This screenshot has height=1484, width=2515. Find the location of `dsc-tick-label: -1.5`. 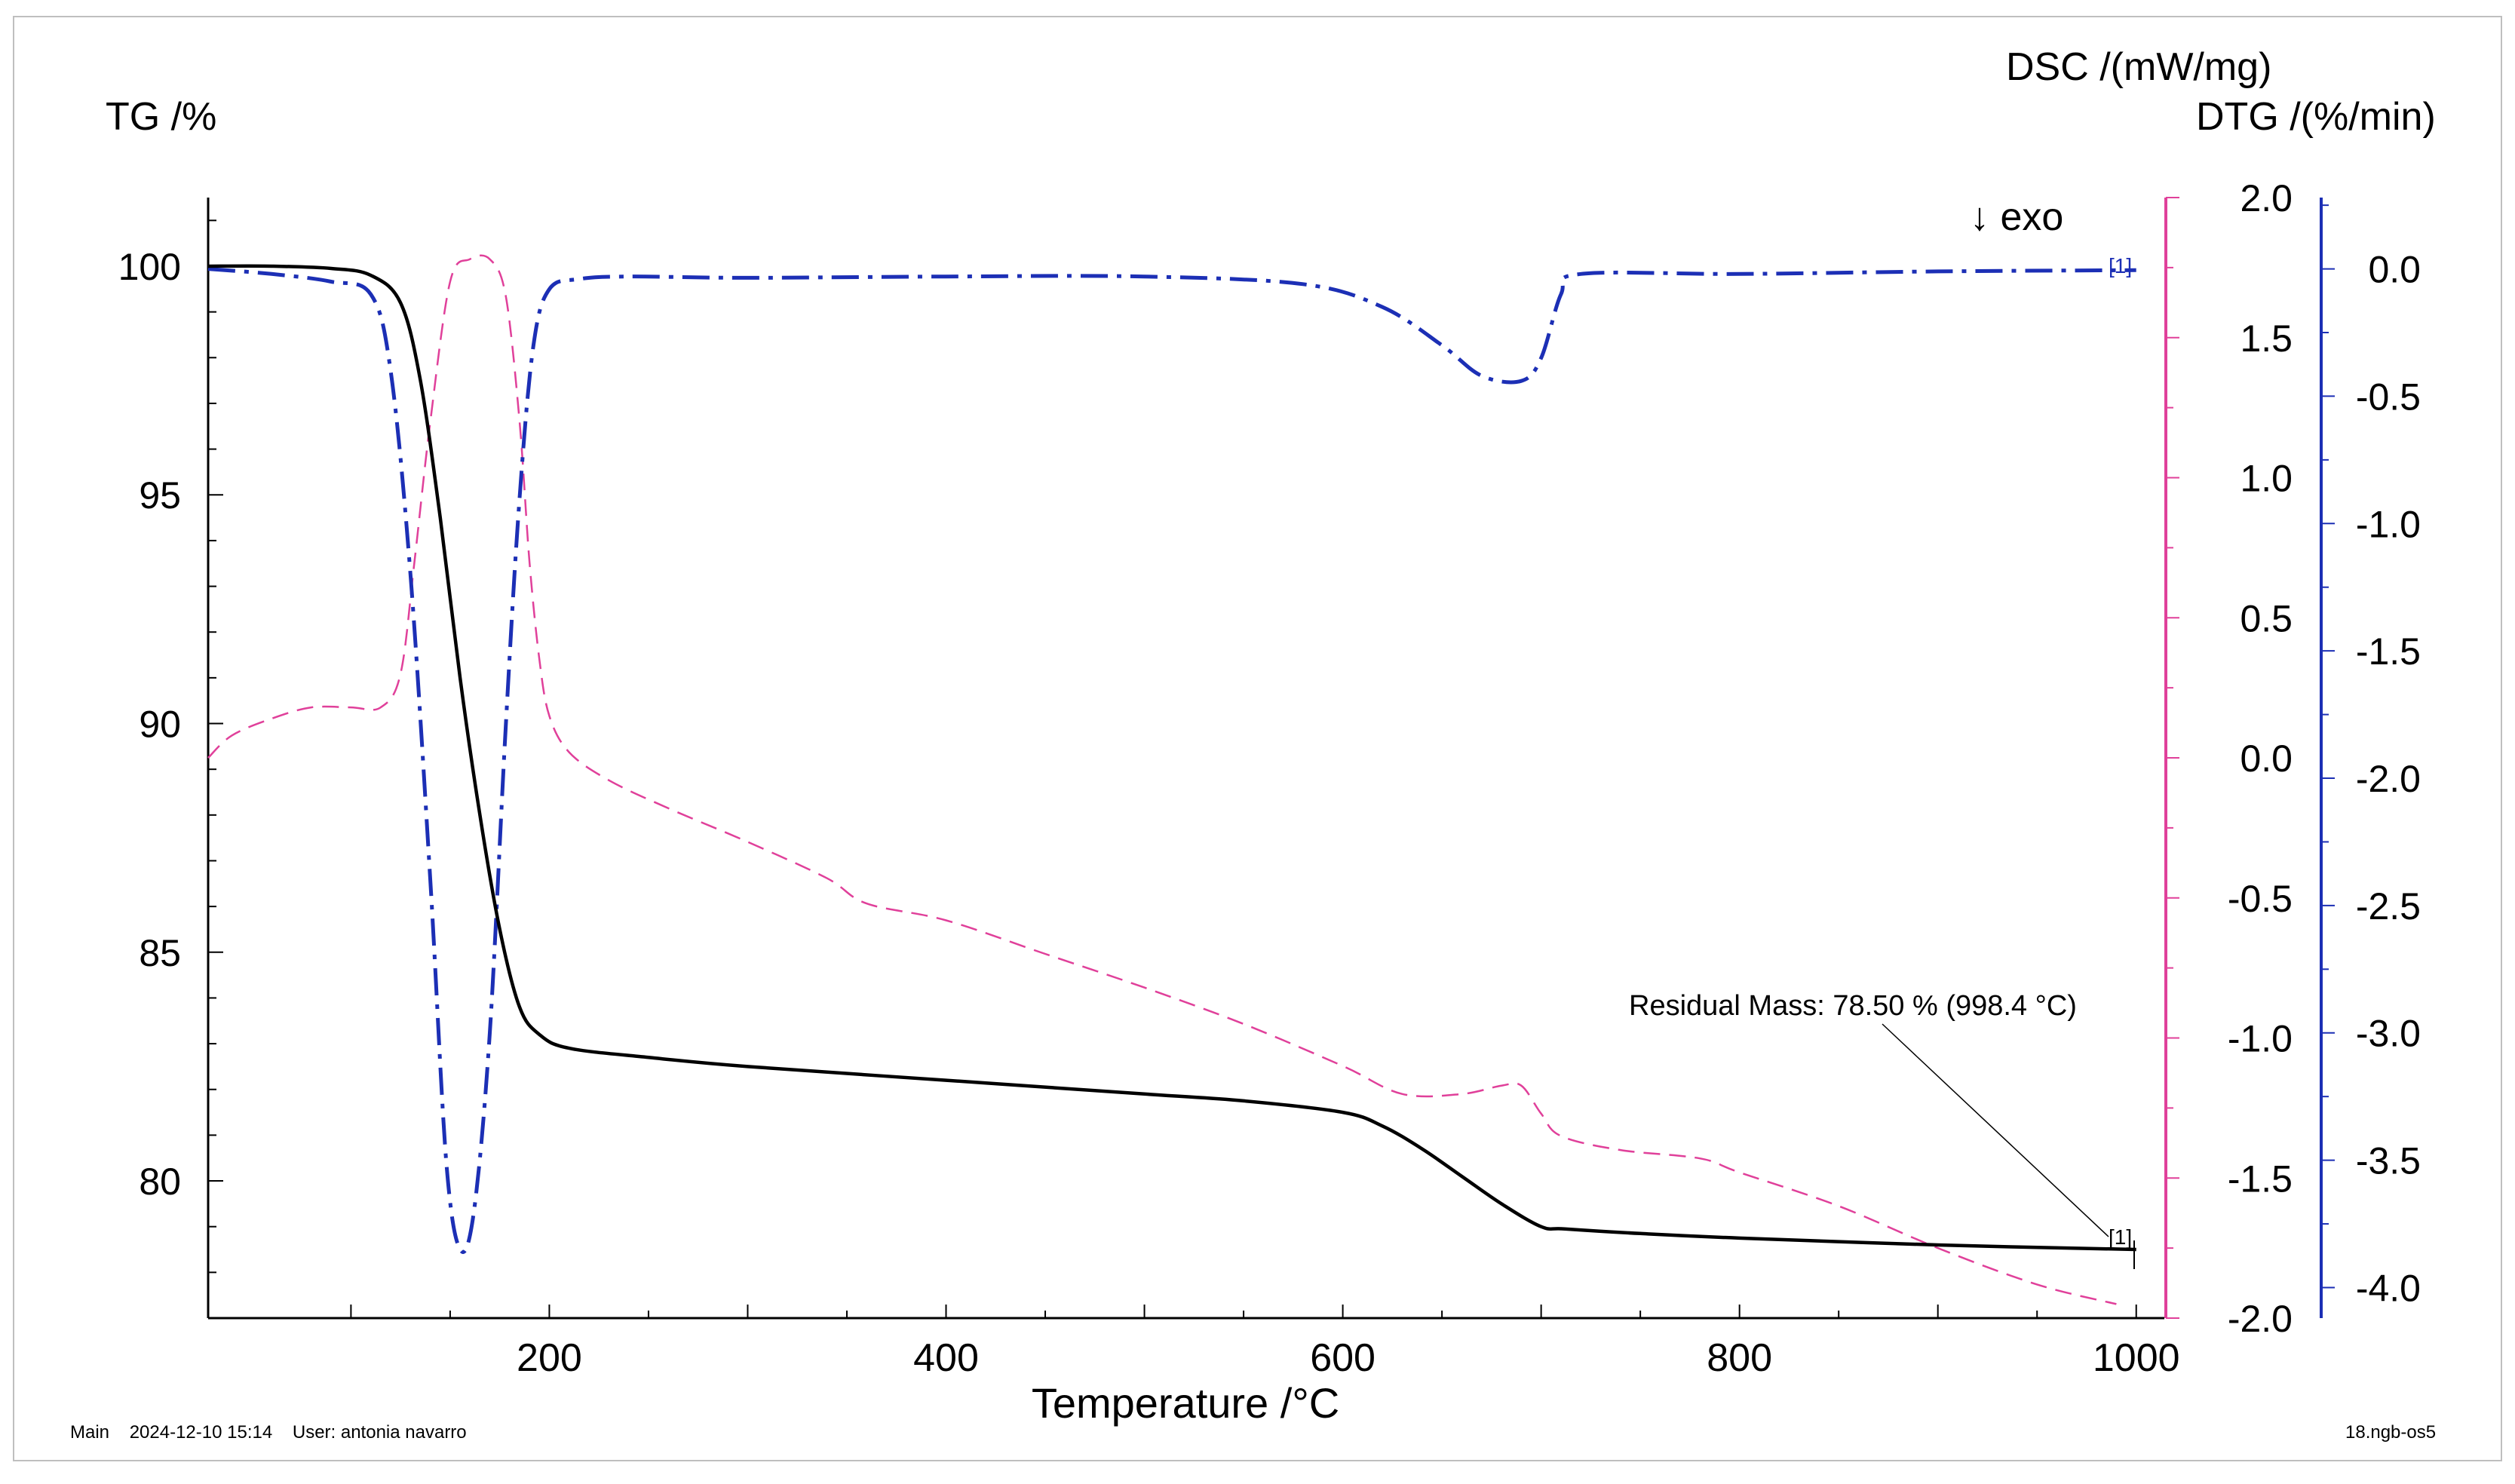

dsc-tick-label: -1.5 is located at coordinates (2260, 1178).